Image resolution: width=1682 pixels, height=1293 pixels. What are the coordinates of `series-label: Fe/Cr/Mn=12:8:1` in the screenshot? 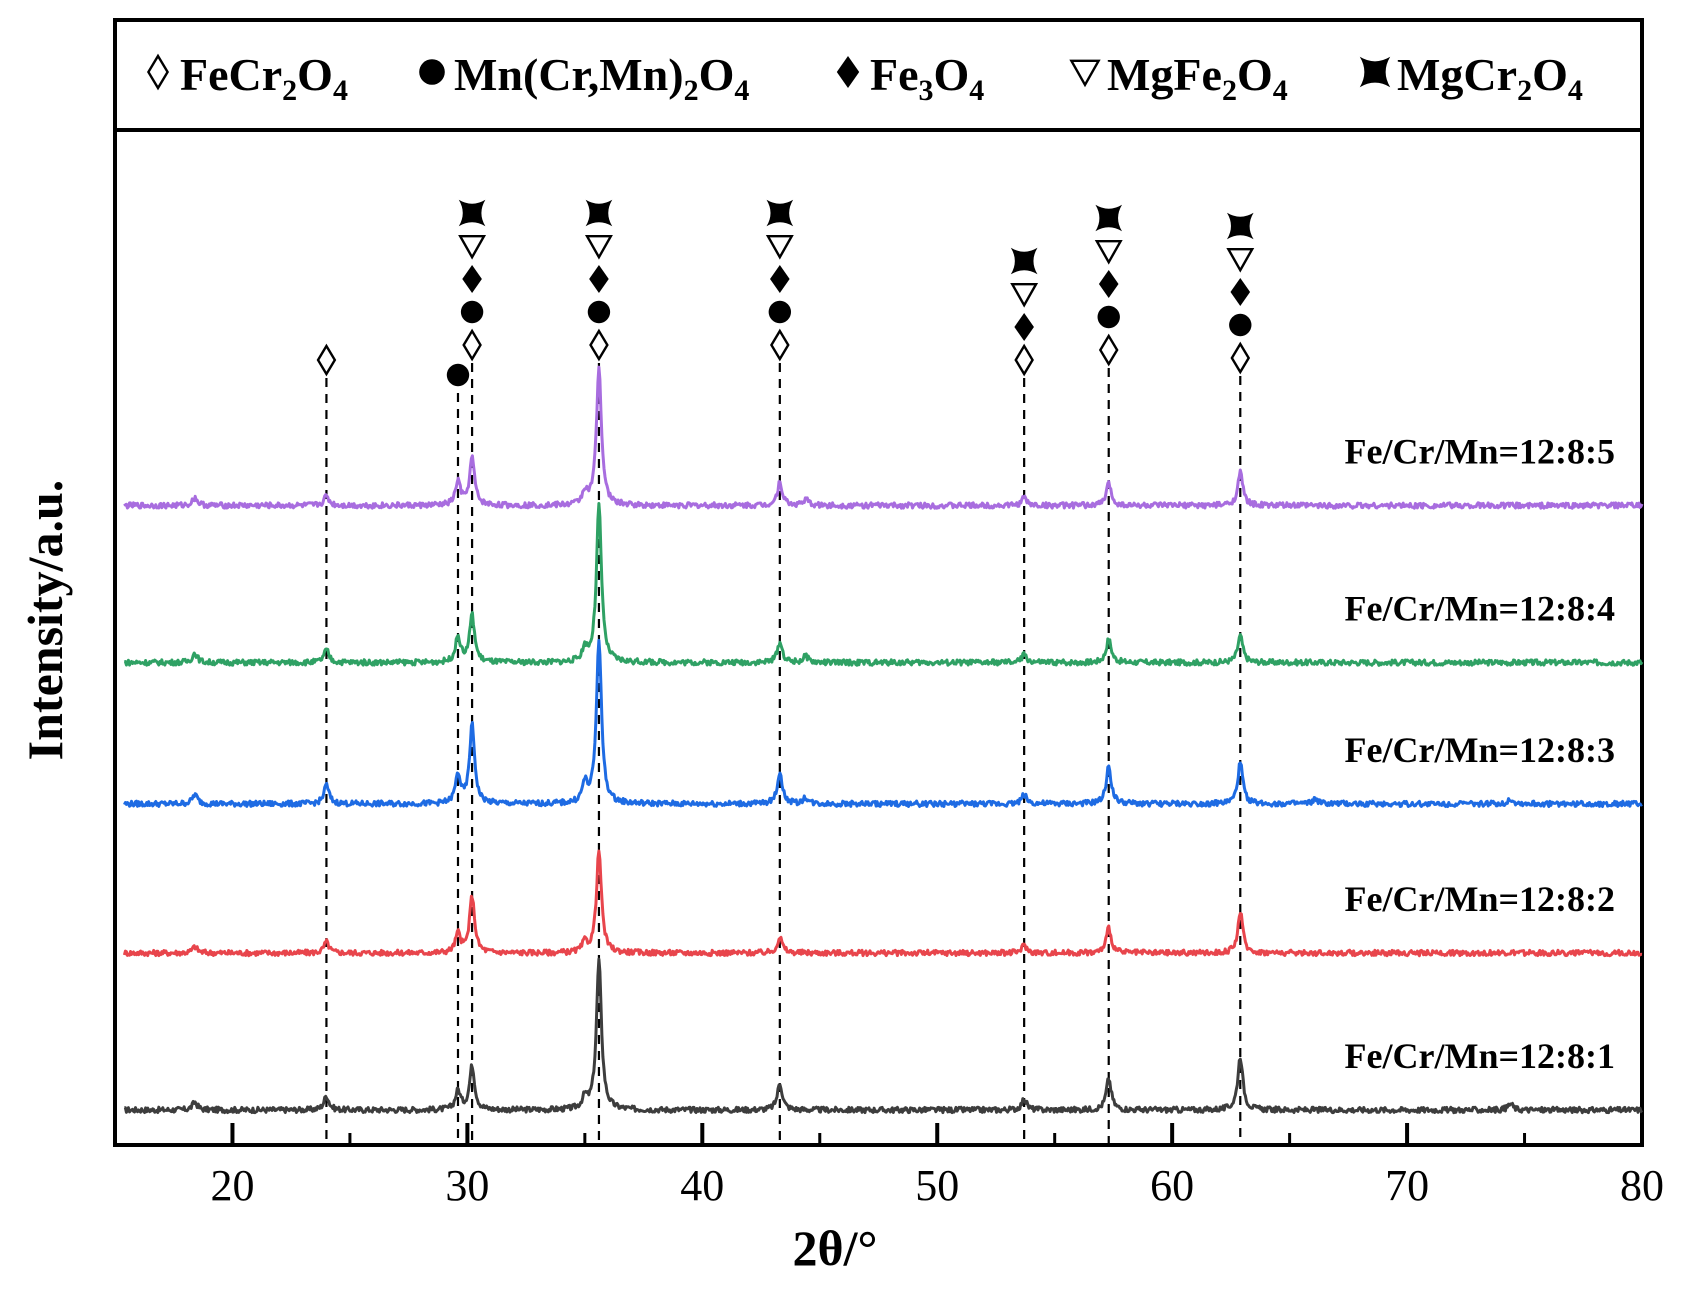 It's located at (1480, 1056).